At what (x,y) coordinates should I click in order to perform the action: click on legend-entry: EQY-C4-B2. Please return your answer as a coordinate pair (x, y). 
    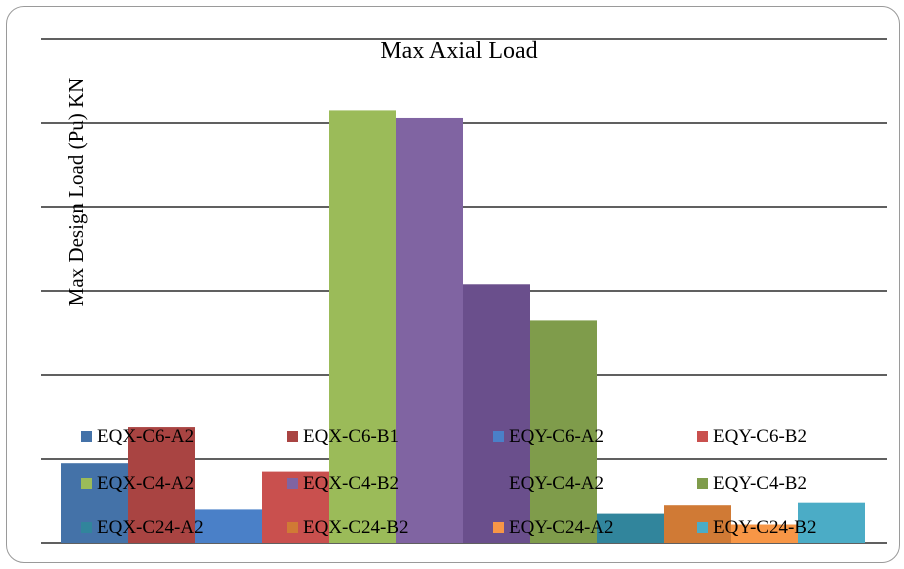
    Looking at the image, I should click on (752, 483).